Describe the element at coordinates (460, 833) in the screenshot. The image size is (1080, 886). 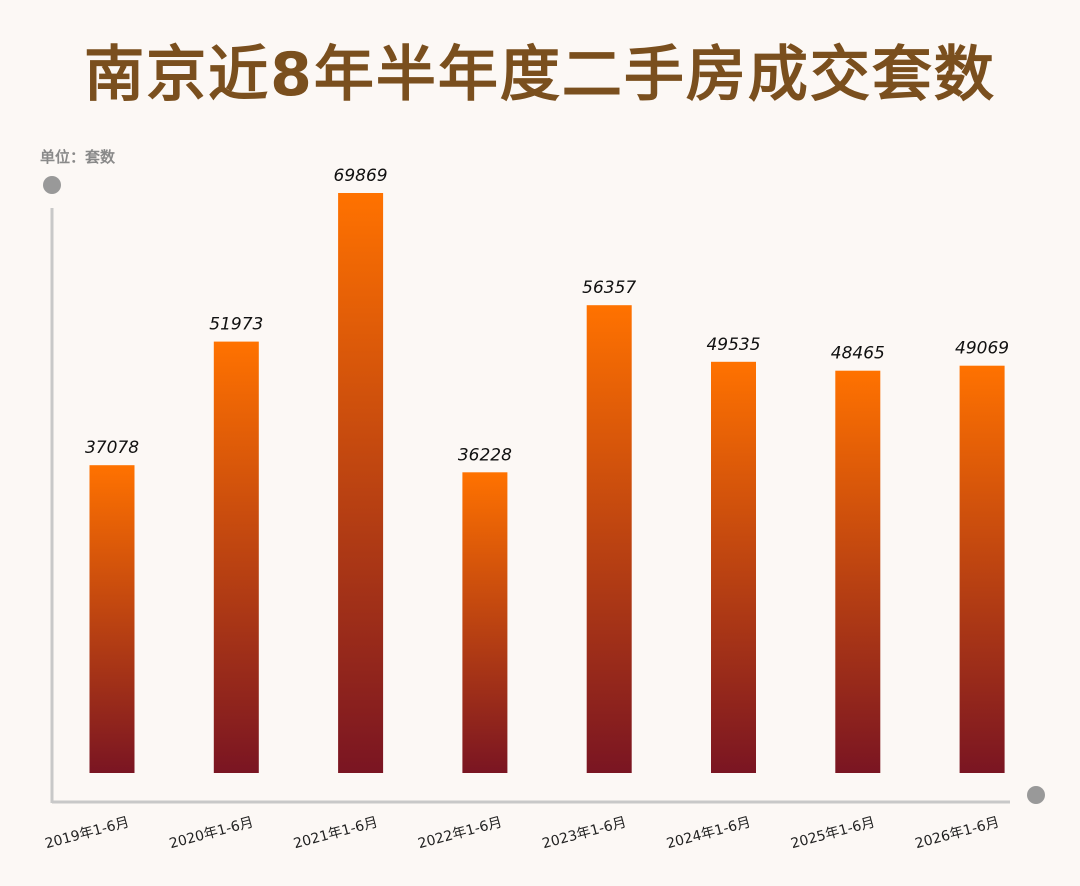
I see `x-tick-label-3: 2022年1-6月` at that location.